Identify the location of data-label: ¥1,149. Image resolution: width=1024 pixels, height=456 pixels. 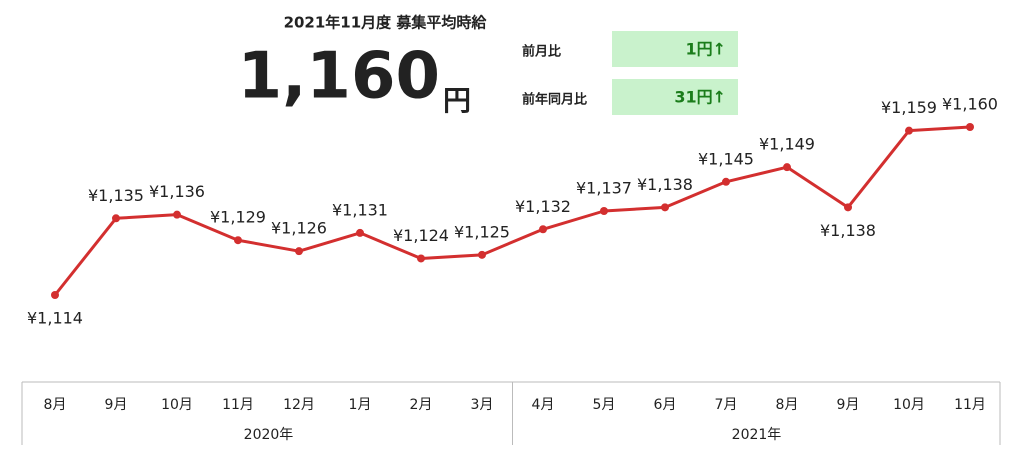
(787, 144).